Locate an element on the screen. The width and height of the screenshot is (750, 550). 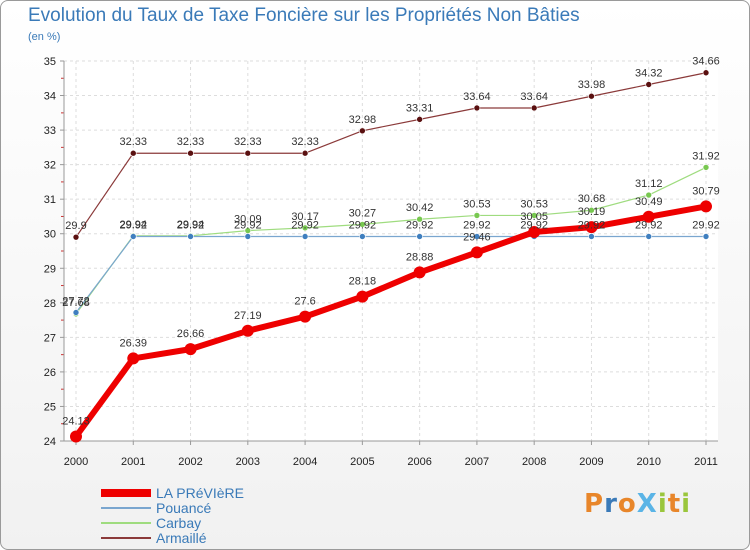
data-label-armaille: 33.98 is located at coordinates (592, 85).